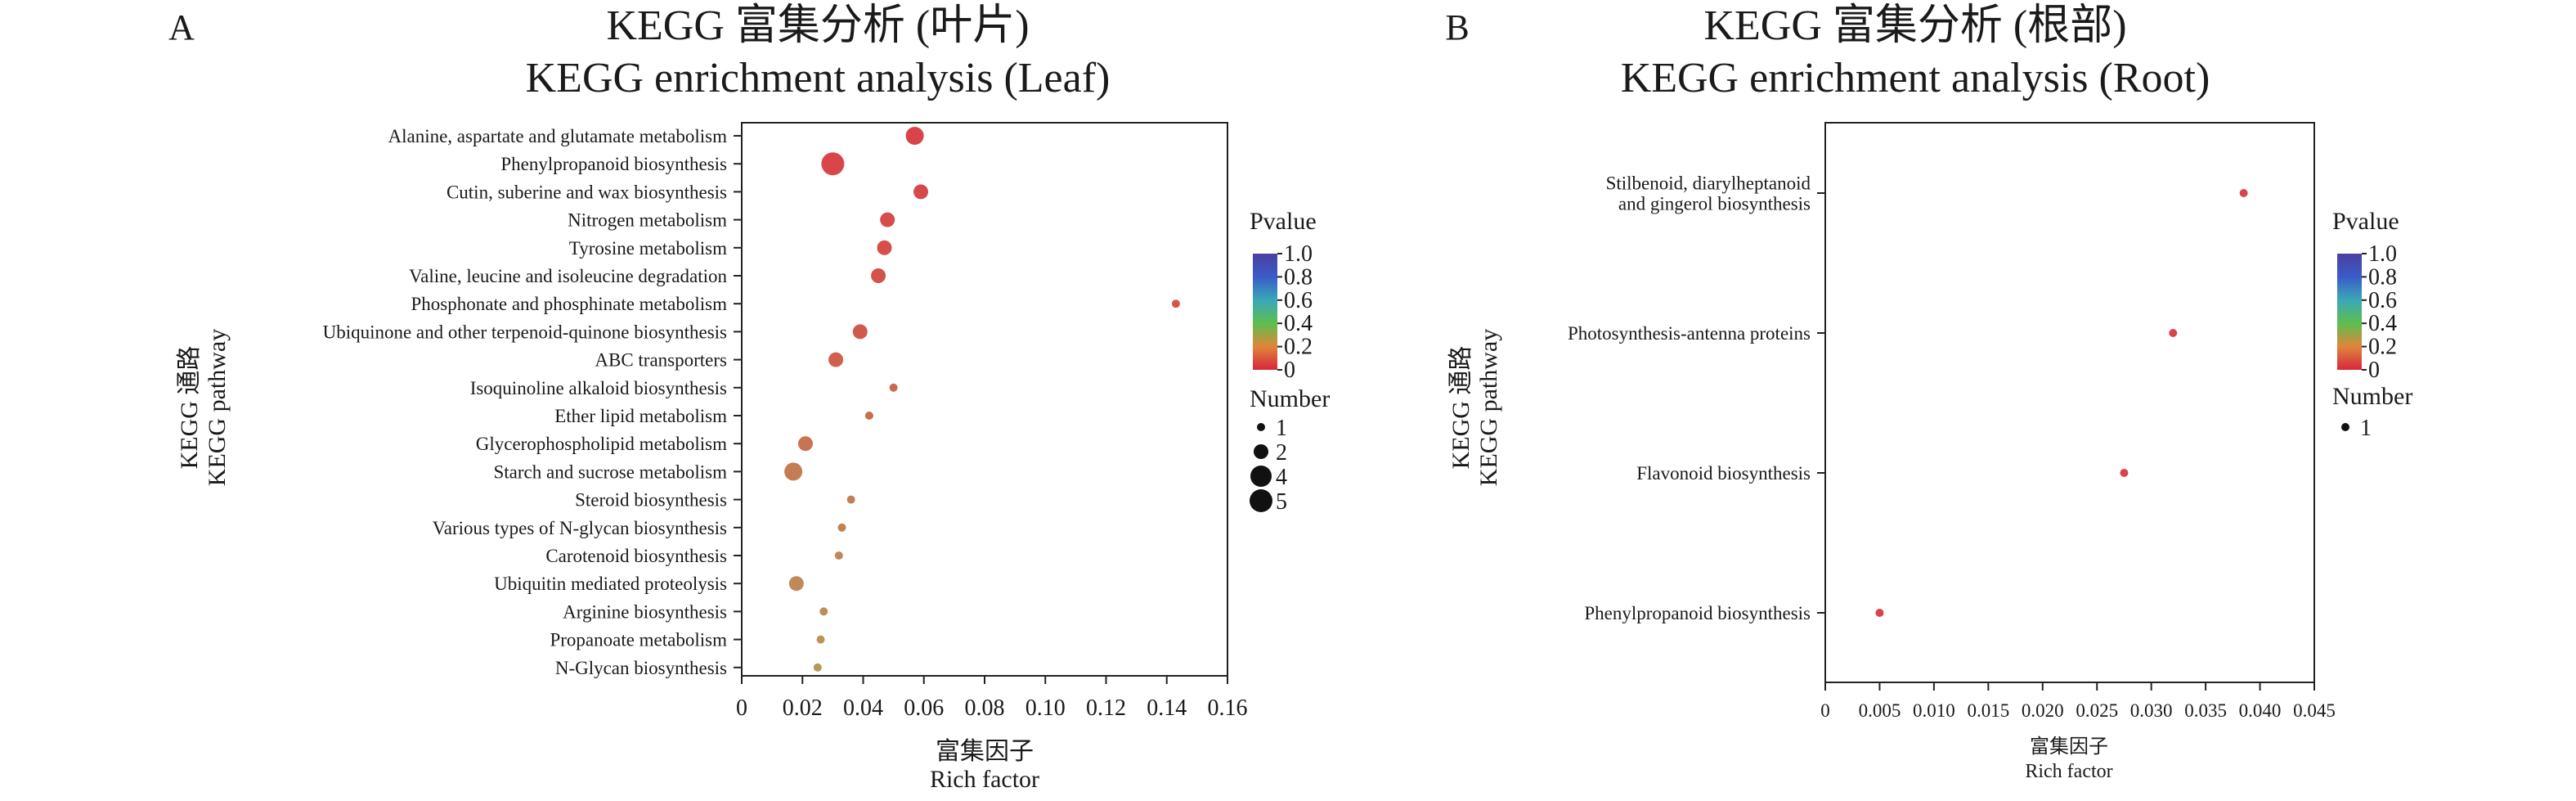  Describe the element at coordinates (1821, 403) in the screenshot. I see `y-ticks-b` at that location.